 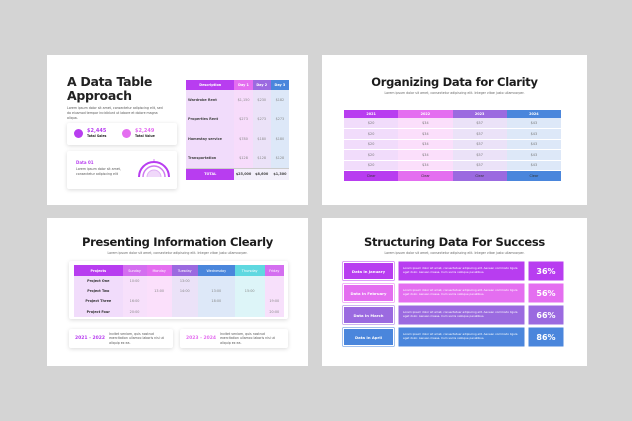 I want to click on column-header: Sunday, so click(x=134, y=270).